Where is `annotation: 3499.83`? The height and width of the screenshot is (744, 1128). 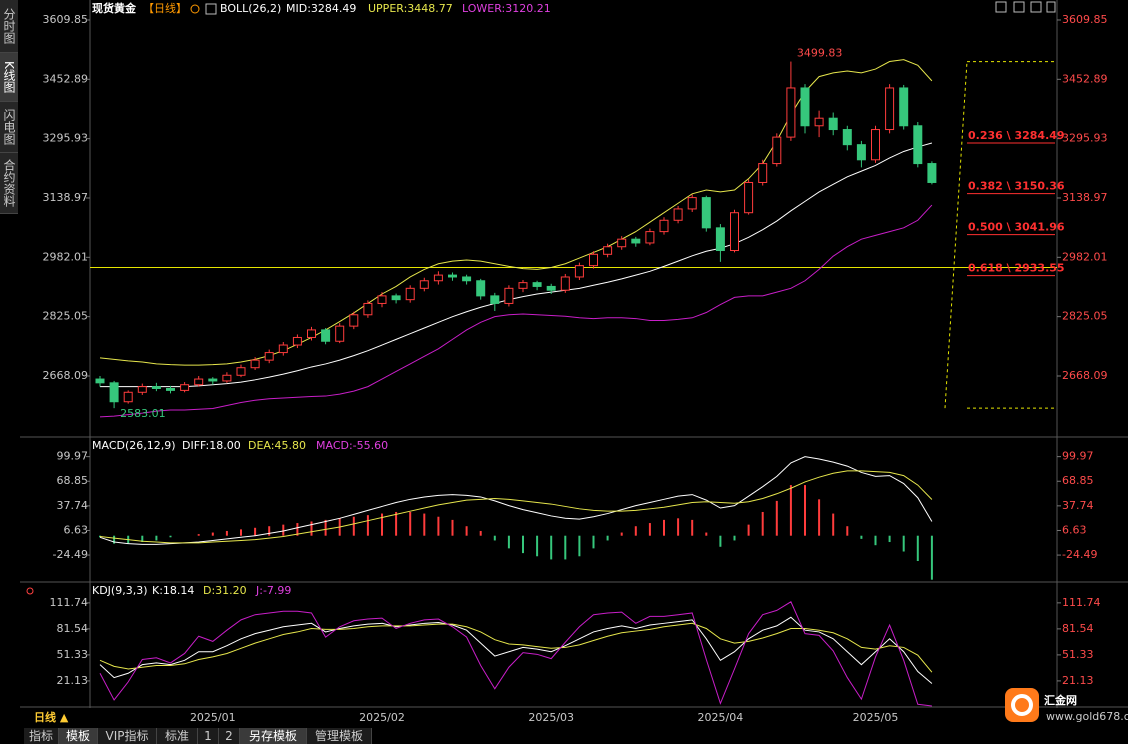 annotation: 3499.83 is located at coordinates (820, 53).